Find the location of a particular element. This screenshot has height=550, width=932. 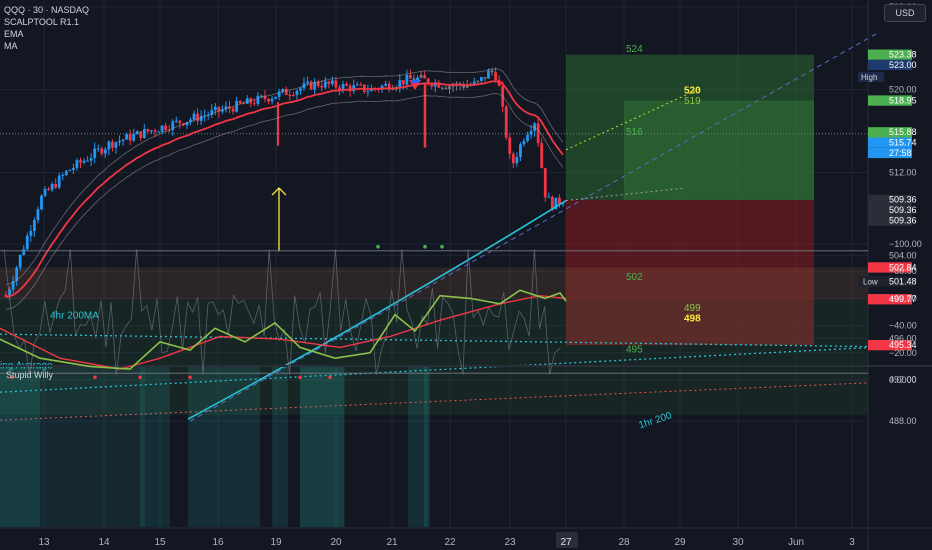

symbol-title: QQQ · 30 · NASDAQ is located at coordinates (47, 10).